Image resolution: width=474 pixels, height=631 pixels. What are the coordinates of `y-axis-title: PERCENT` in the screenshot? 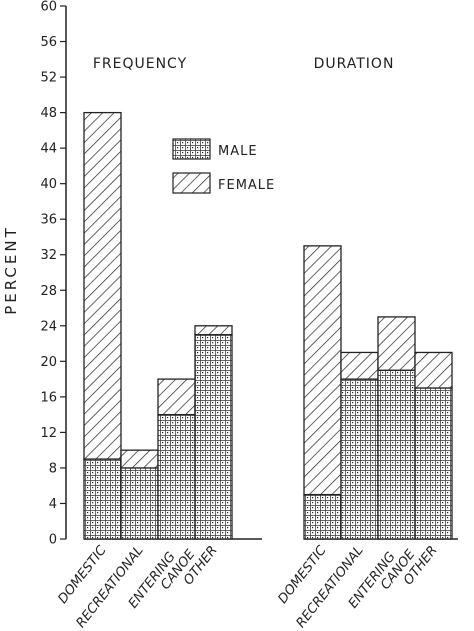 It's located at (11, 270).